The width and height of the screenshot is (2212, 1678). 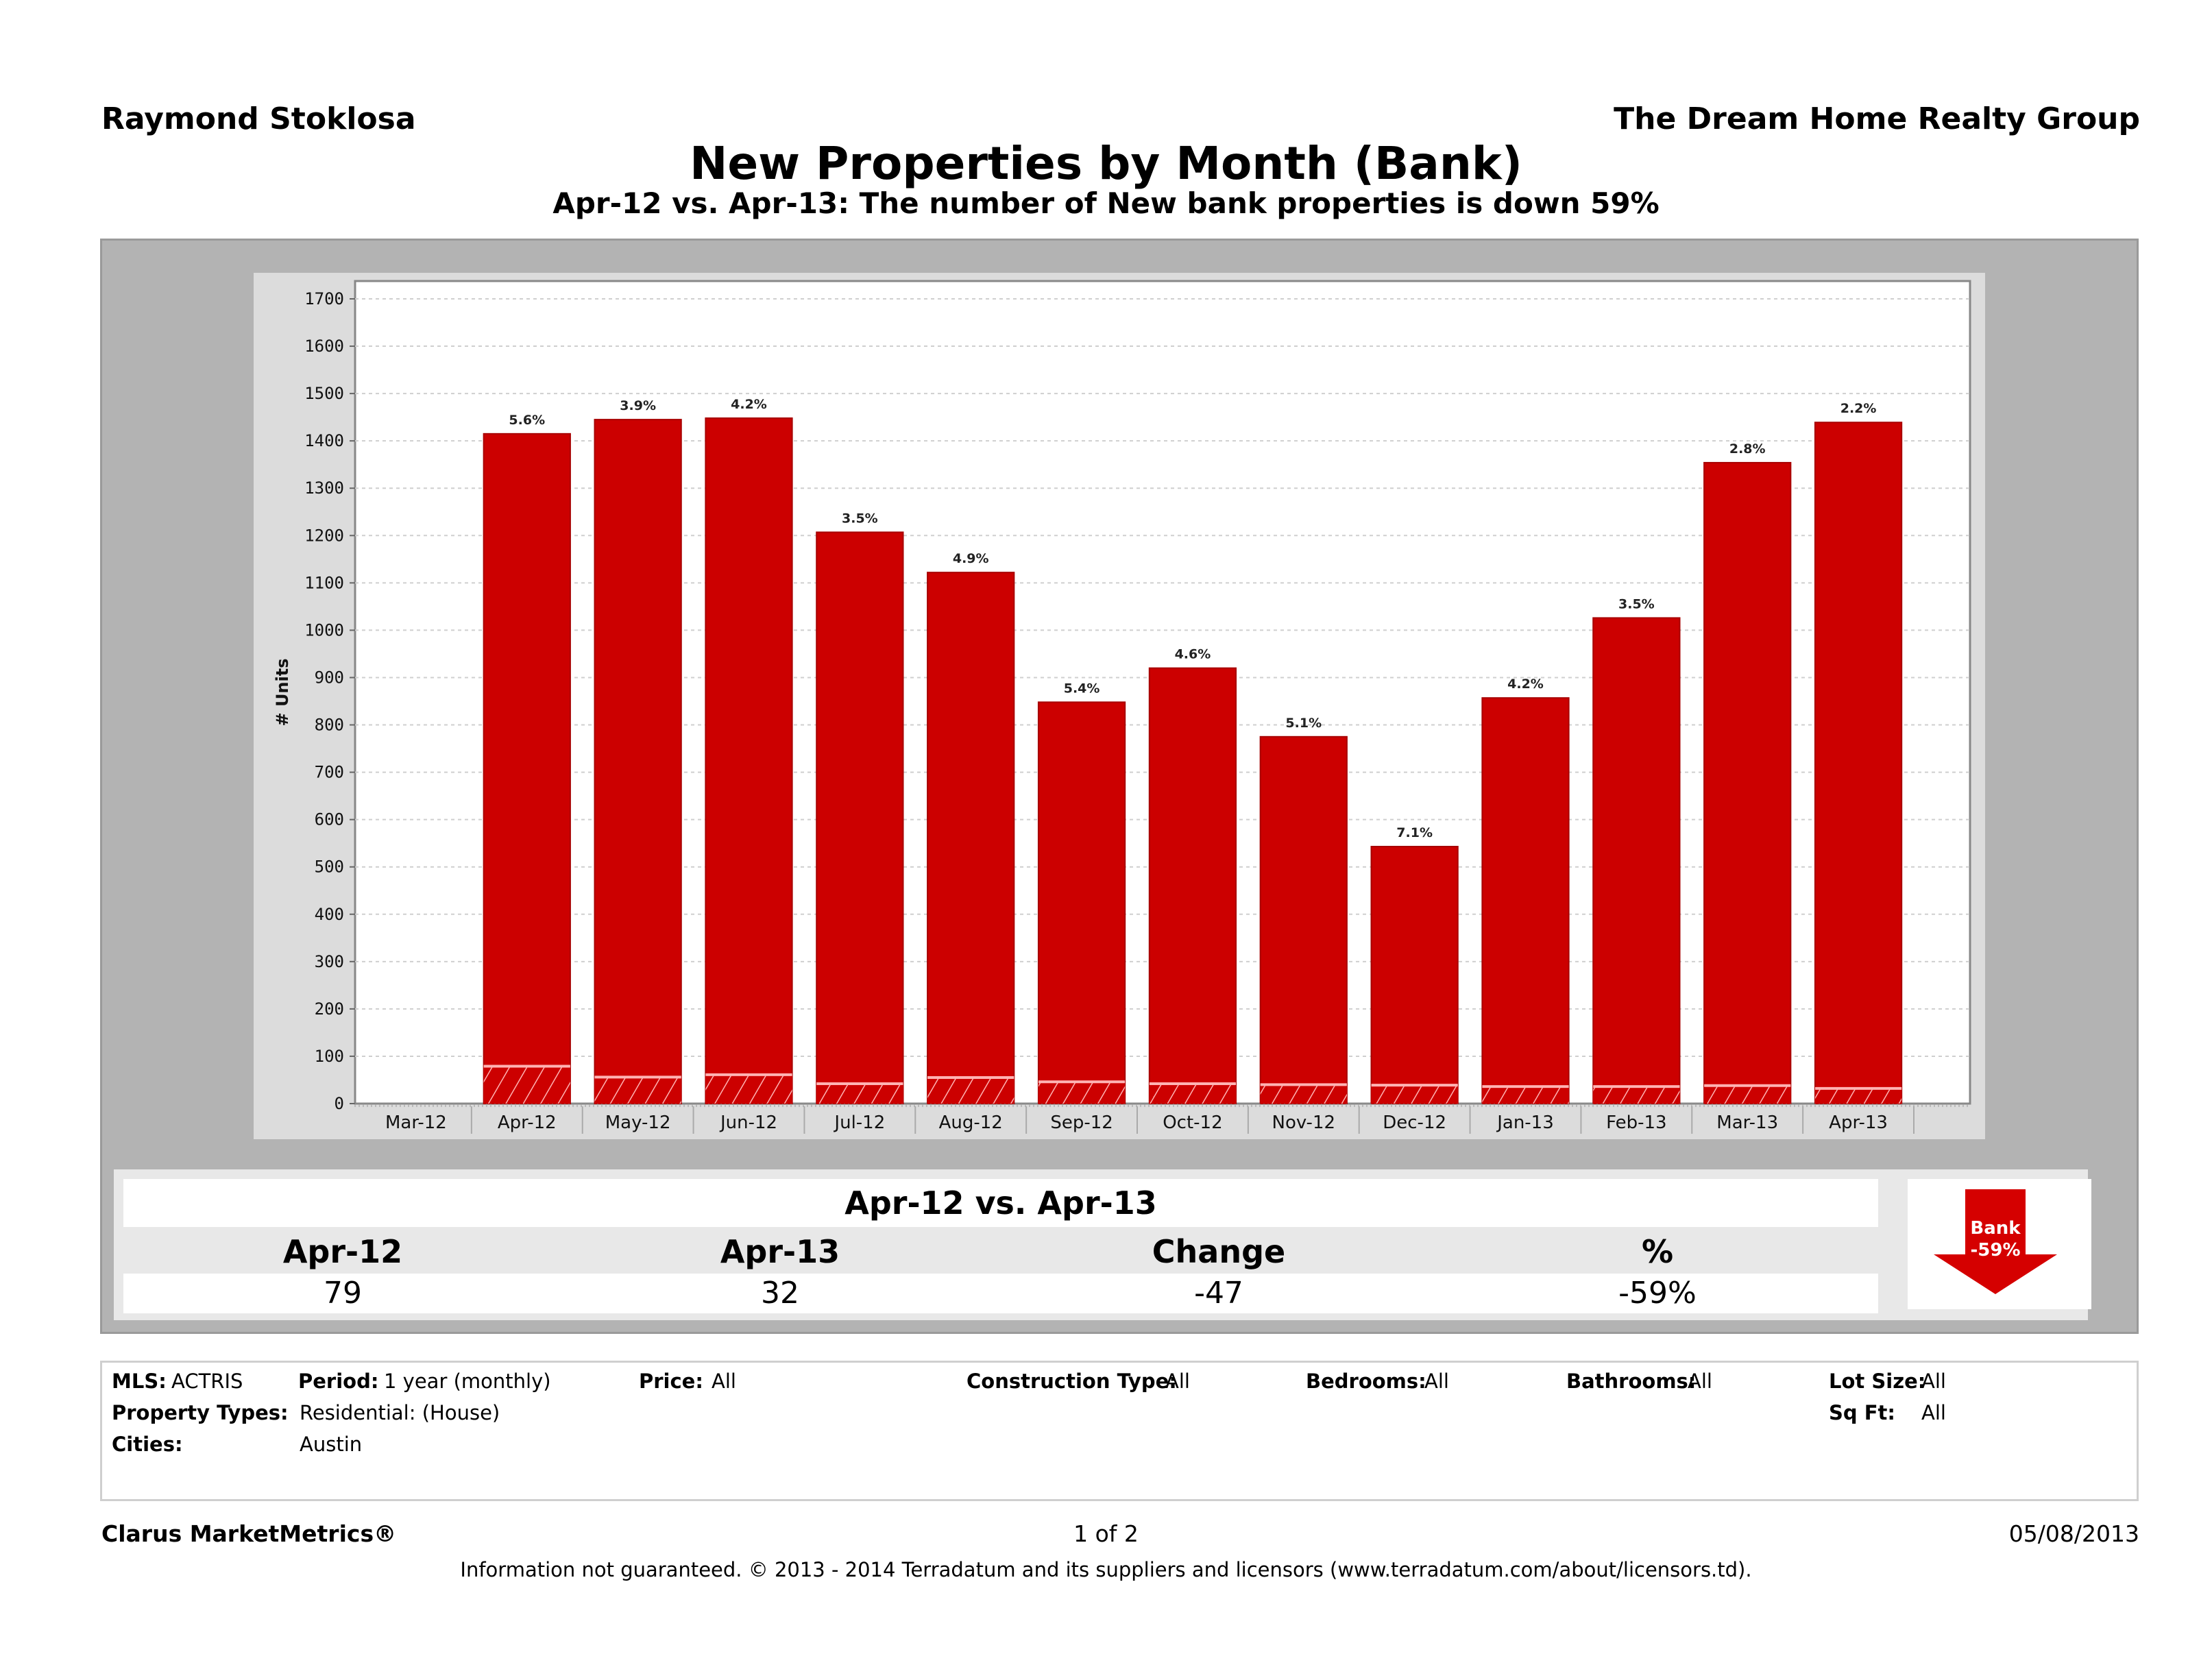 What do you see at coordinates (1366, 1381) in the screenshot?
I see `filter-bedrooms-label: Bedrooms:` at bounding box center [1366, 1381].